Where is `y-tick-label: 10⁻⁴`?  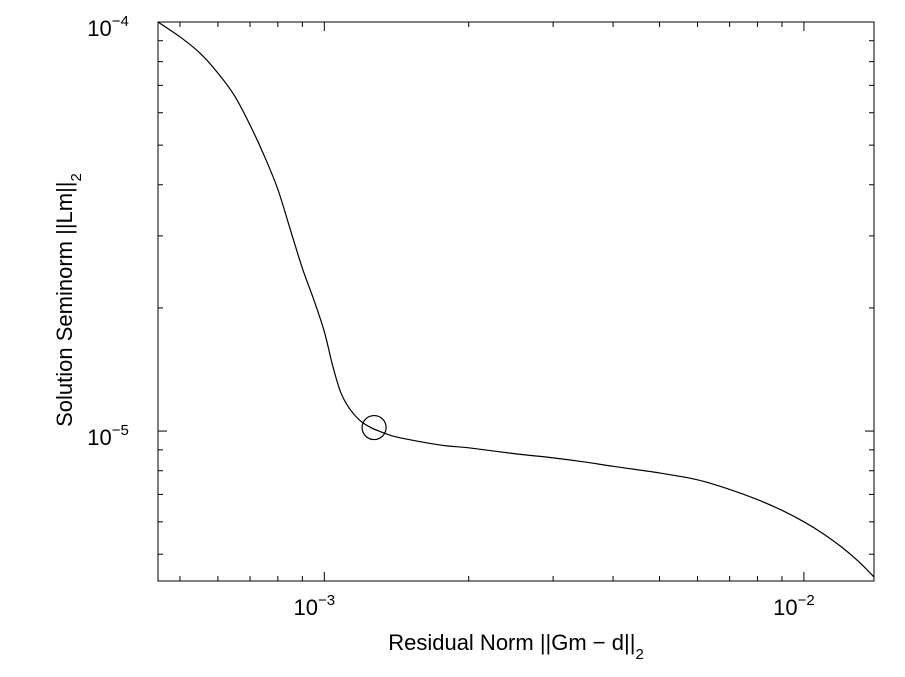
y-tick-label: 10⁻⁴ is located at coordinates (108, 27).